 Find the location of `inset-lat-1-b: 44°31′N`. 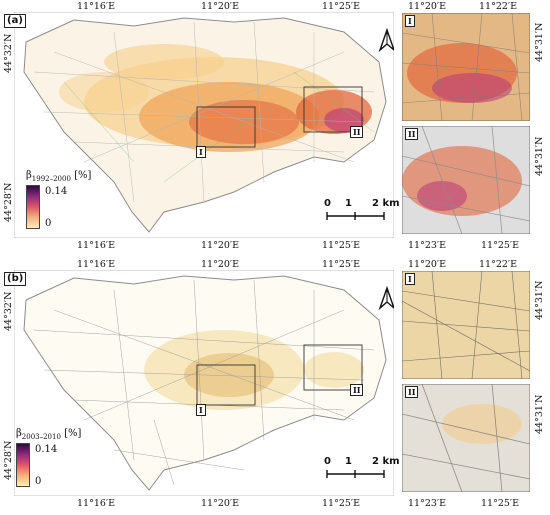

inset-lat-1-b: 44°31′N is located at coordinates (539, 300).